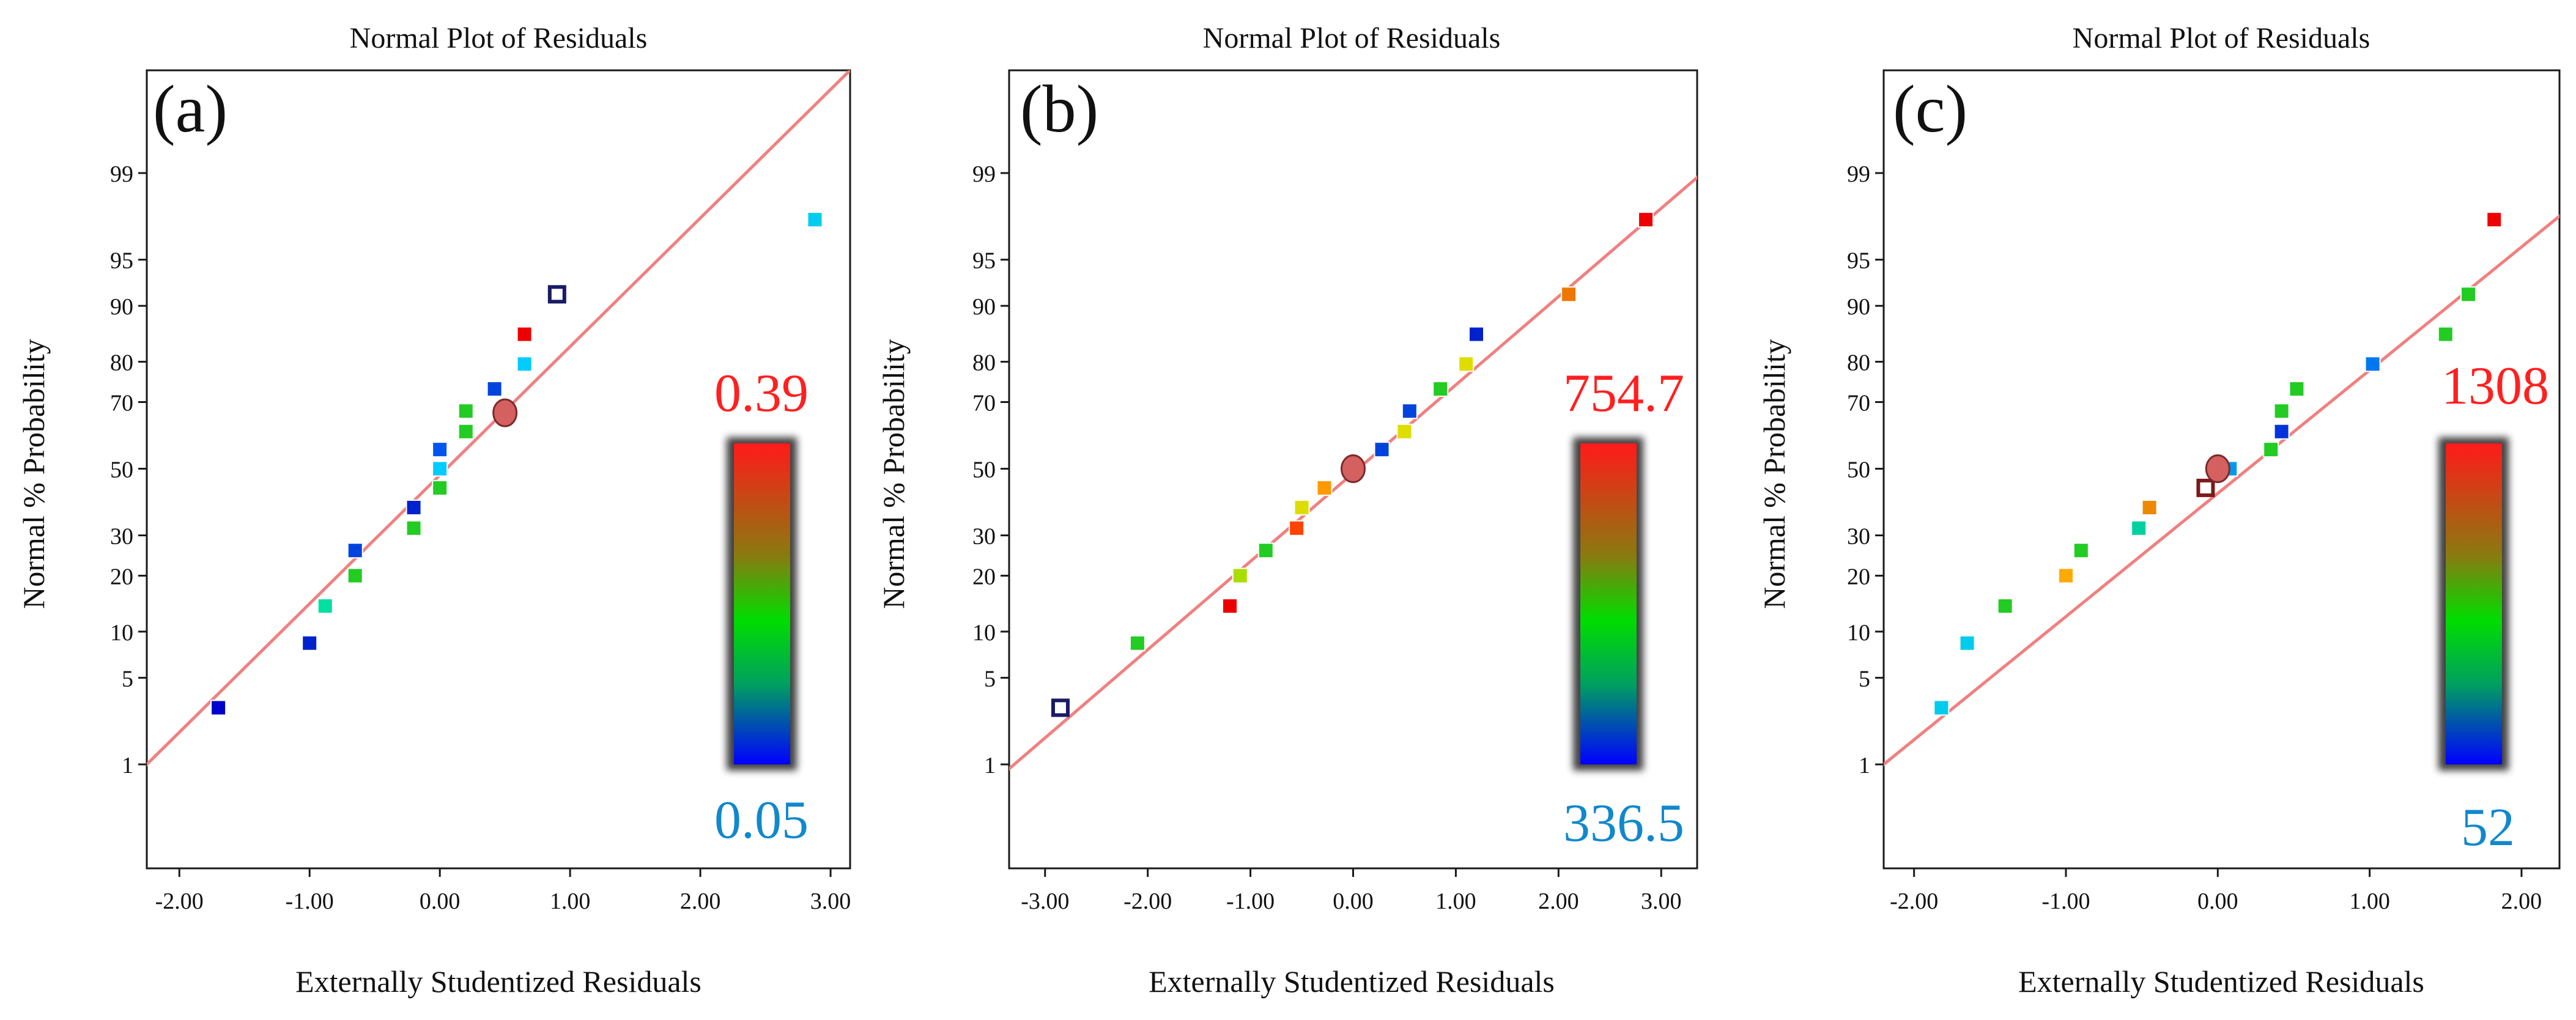  Describe the element at coordinates (1353, 468) in the screenshot. I see `design-point` at that location.